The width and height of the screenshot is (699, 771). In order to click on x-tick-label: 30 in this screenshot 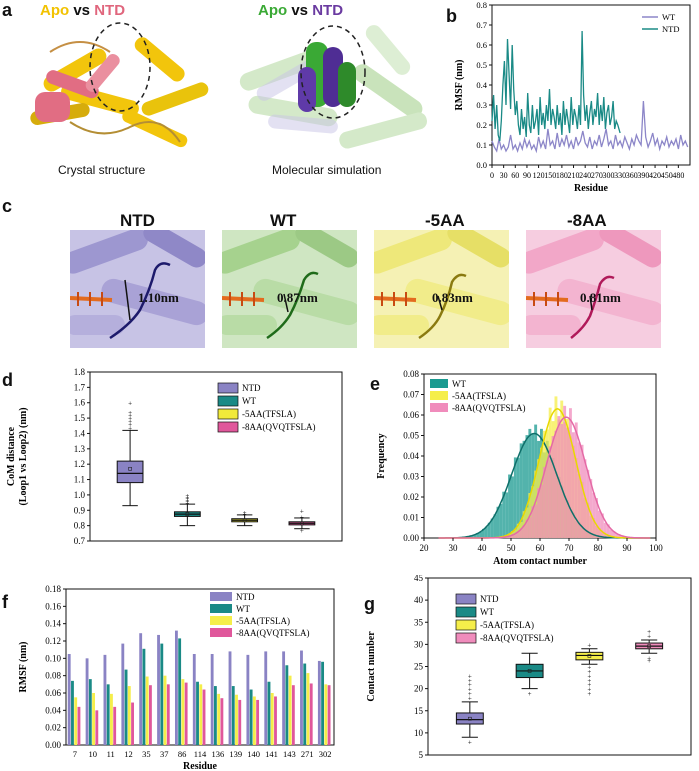, I will do `click(454, 548)`.